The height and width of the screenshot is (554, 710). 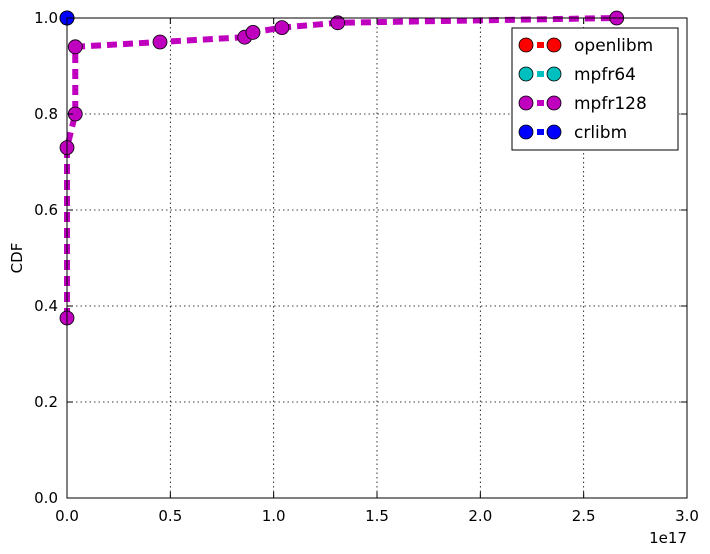 I want to click on y-tick-label: 0.6, so click(x=46, y=210).